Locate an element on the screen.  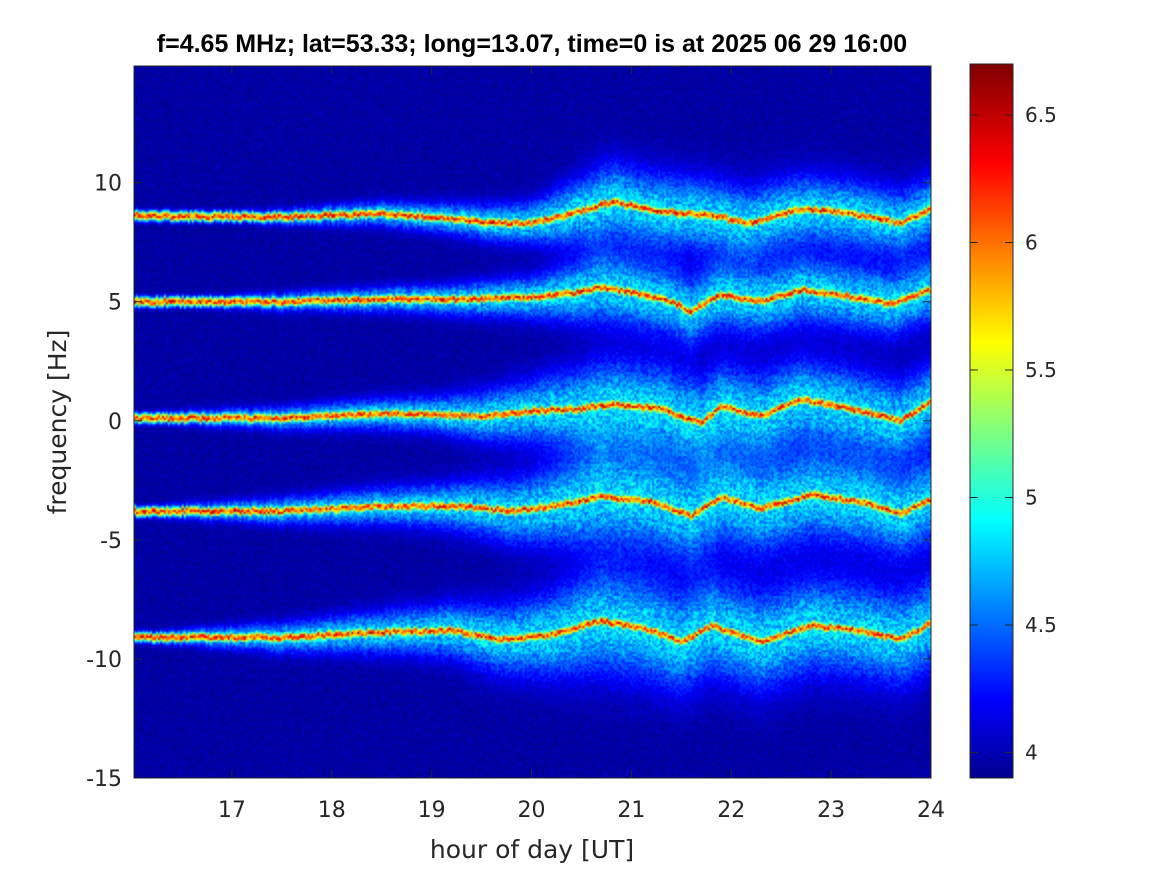
colorbar-gradient is located at coordinates (991, 421).